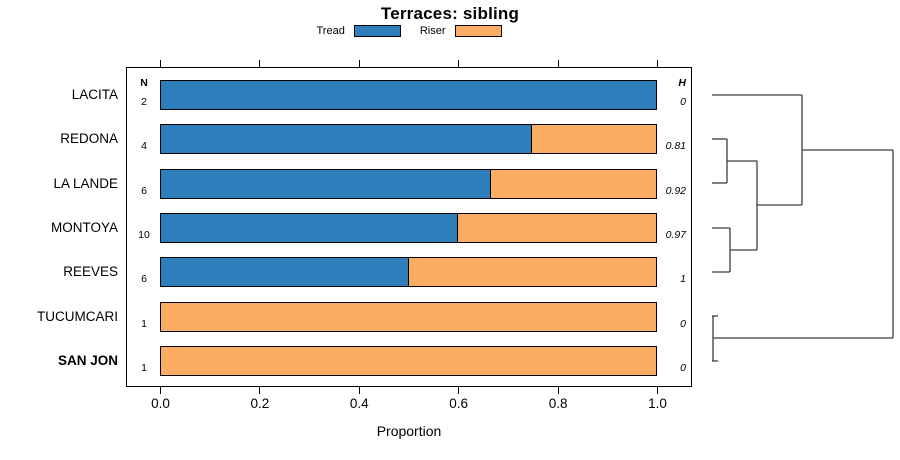 Image resolution: width=900 pixels, height=460 pixels. I want to click on h-value: 1, so click(683, 279).